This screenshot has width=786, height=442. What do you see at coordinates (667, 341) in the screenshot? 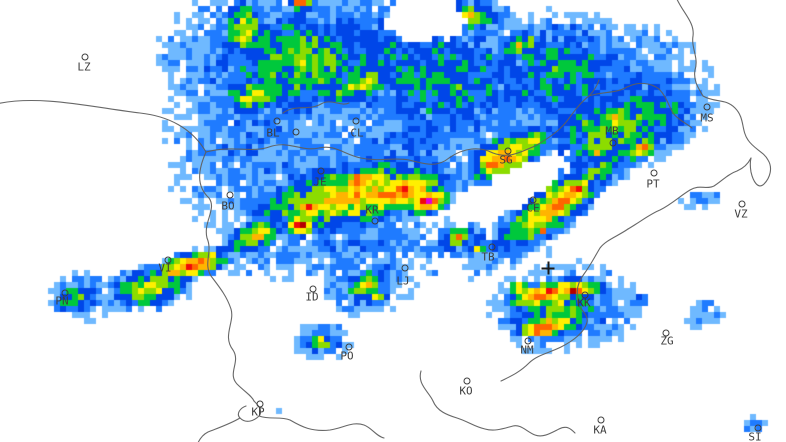
I see `station-label-zg: ZG` at bounding box center [667, 341].